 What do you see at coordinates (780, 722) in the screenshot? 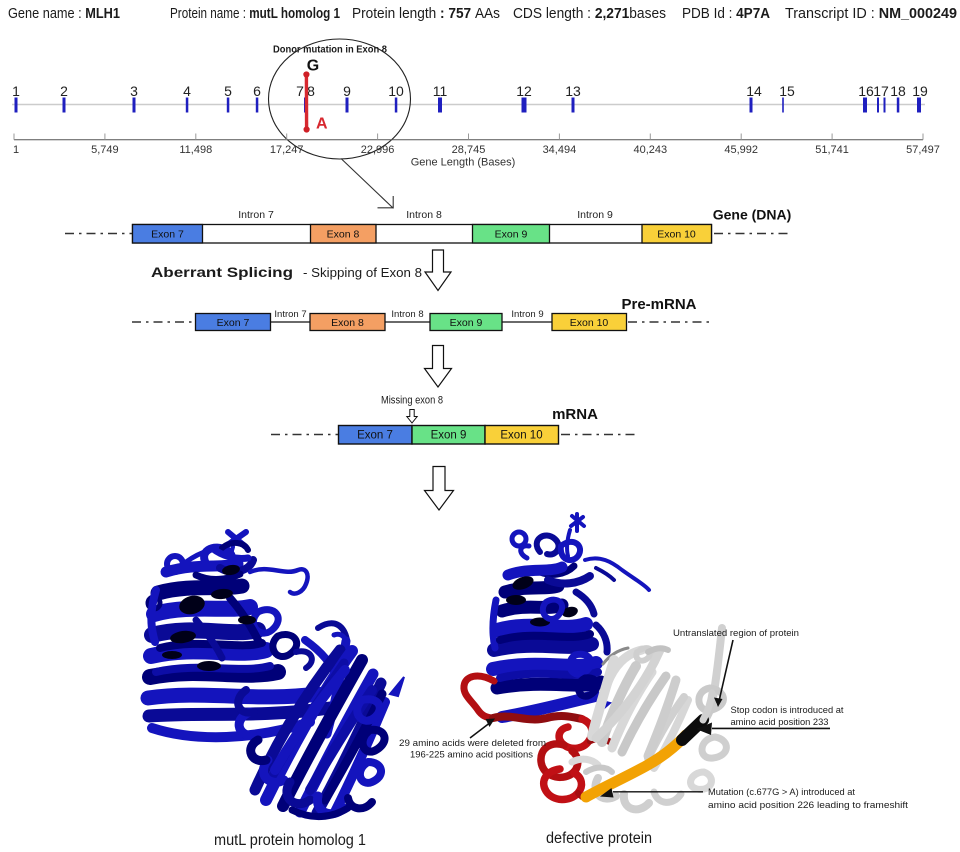
I see `svg-text: amino acid position 233` at bounding box center [780, 722].